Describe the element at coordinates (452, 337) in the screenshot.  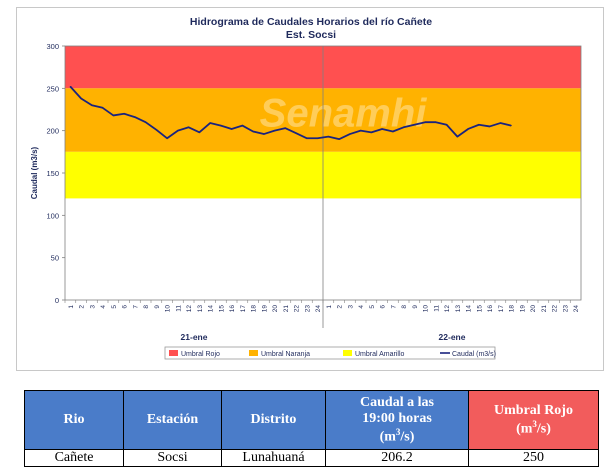
I see `day-label: 22-ene` at that location.